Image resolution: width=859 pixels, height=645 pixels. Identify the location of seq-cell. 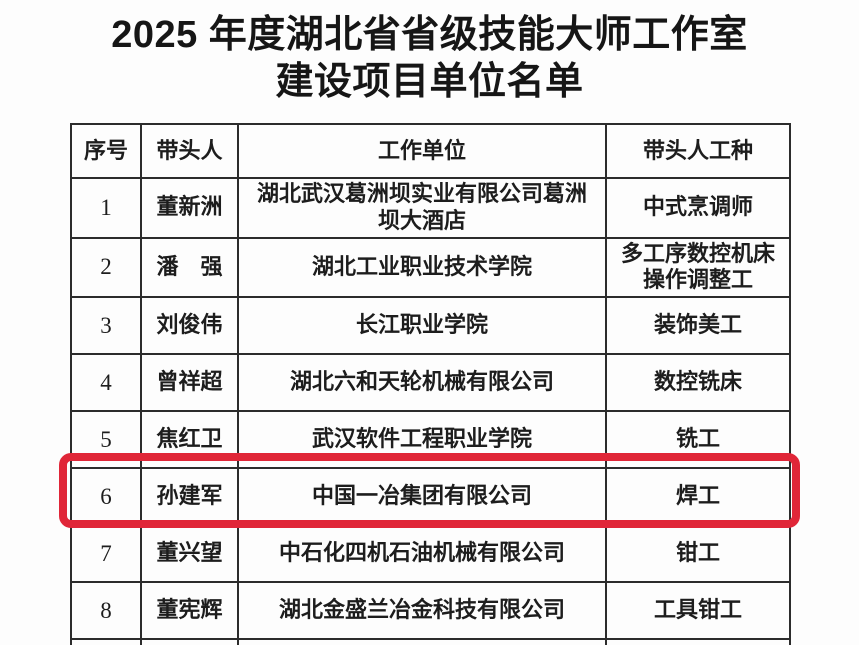
(106, 641).